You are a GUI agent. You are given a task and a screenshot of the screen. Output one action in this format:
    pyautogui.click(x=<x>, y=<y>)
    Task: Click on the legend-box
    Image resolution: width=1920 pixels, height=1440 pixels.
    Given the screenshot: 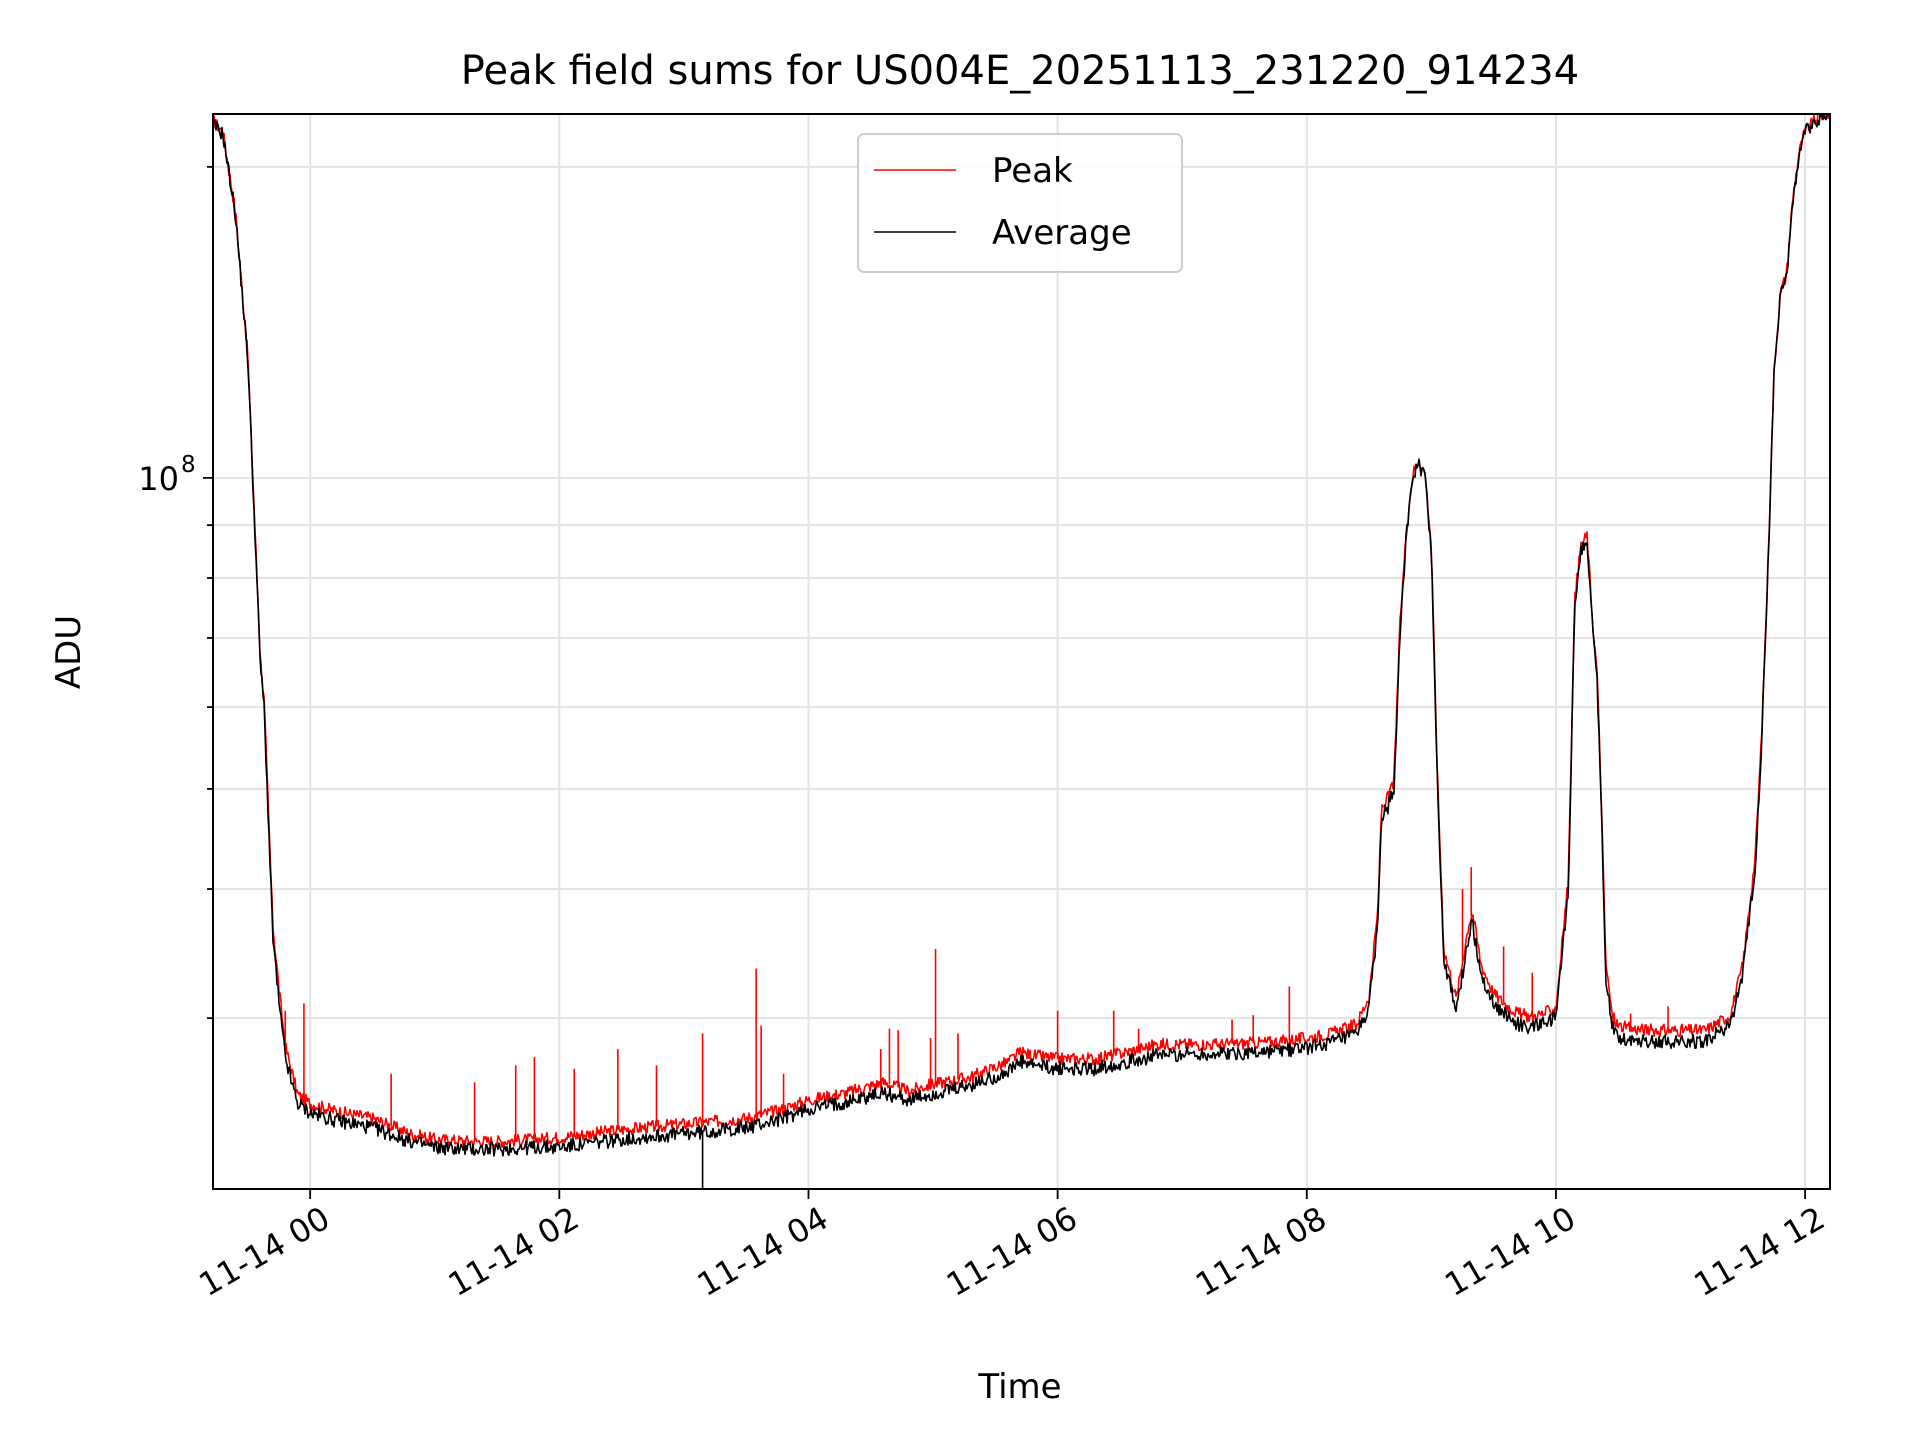 What is the action you would take?
    pyautogui.click(x=1020, y=203)
    